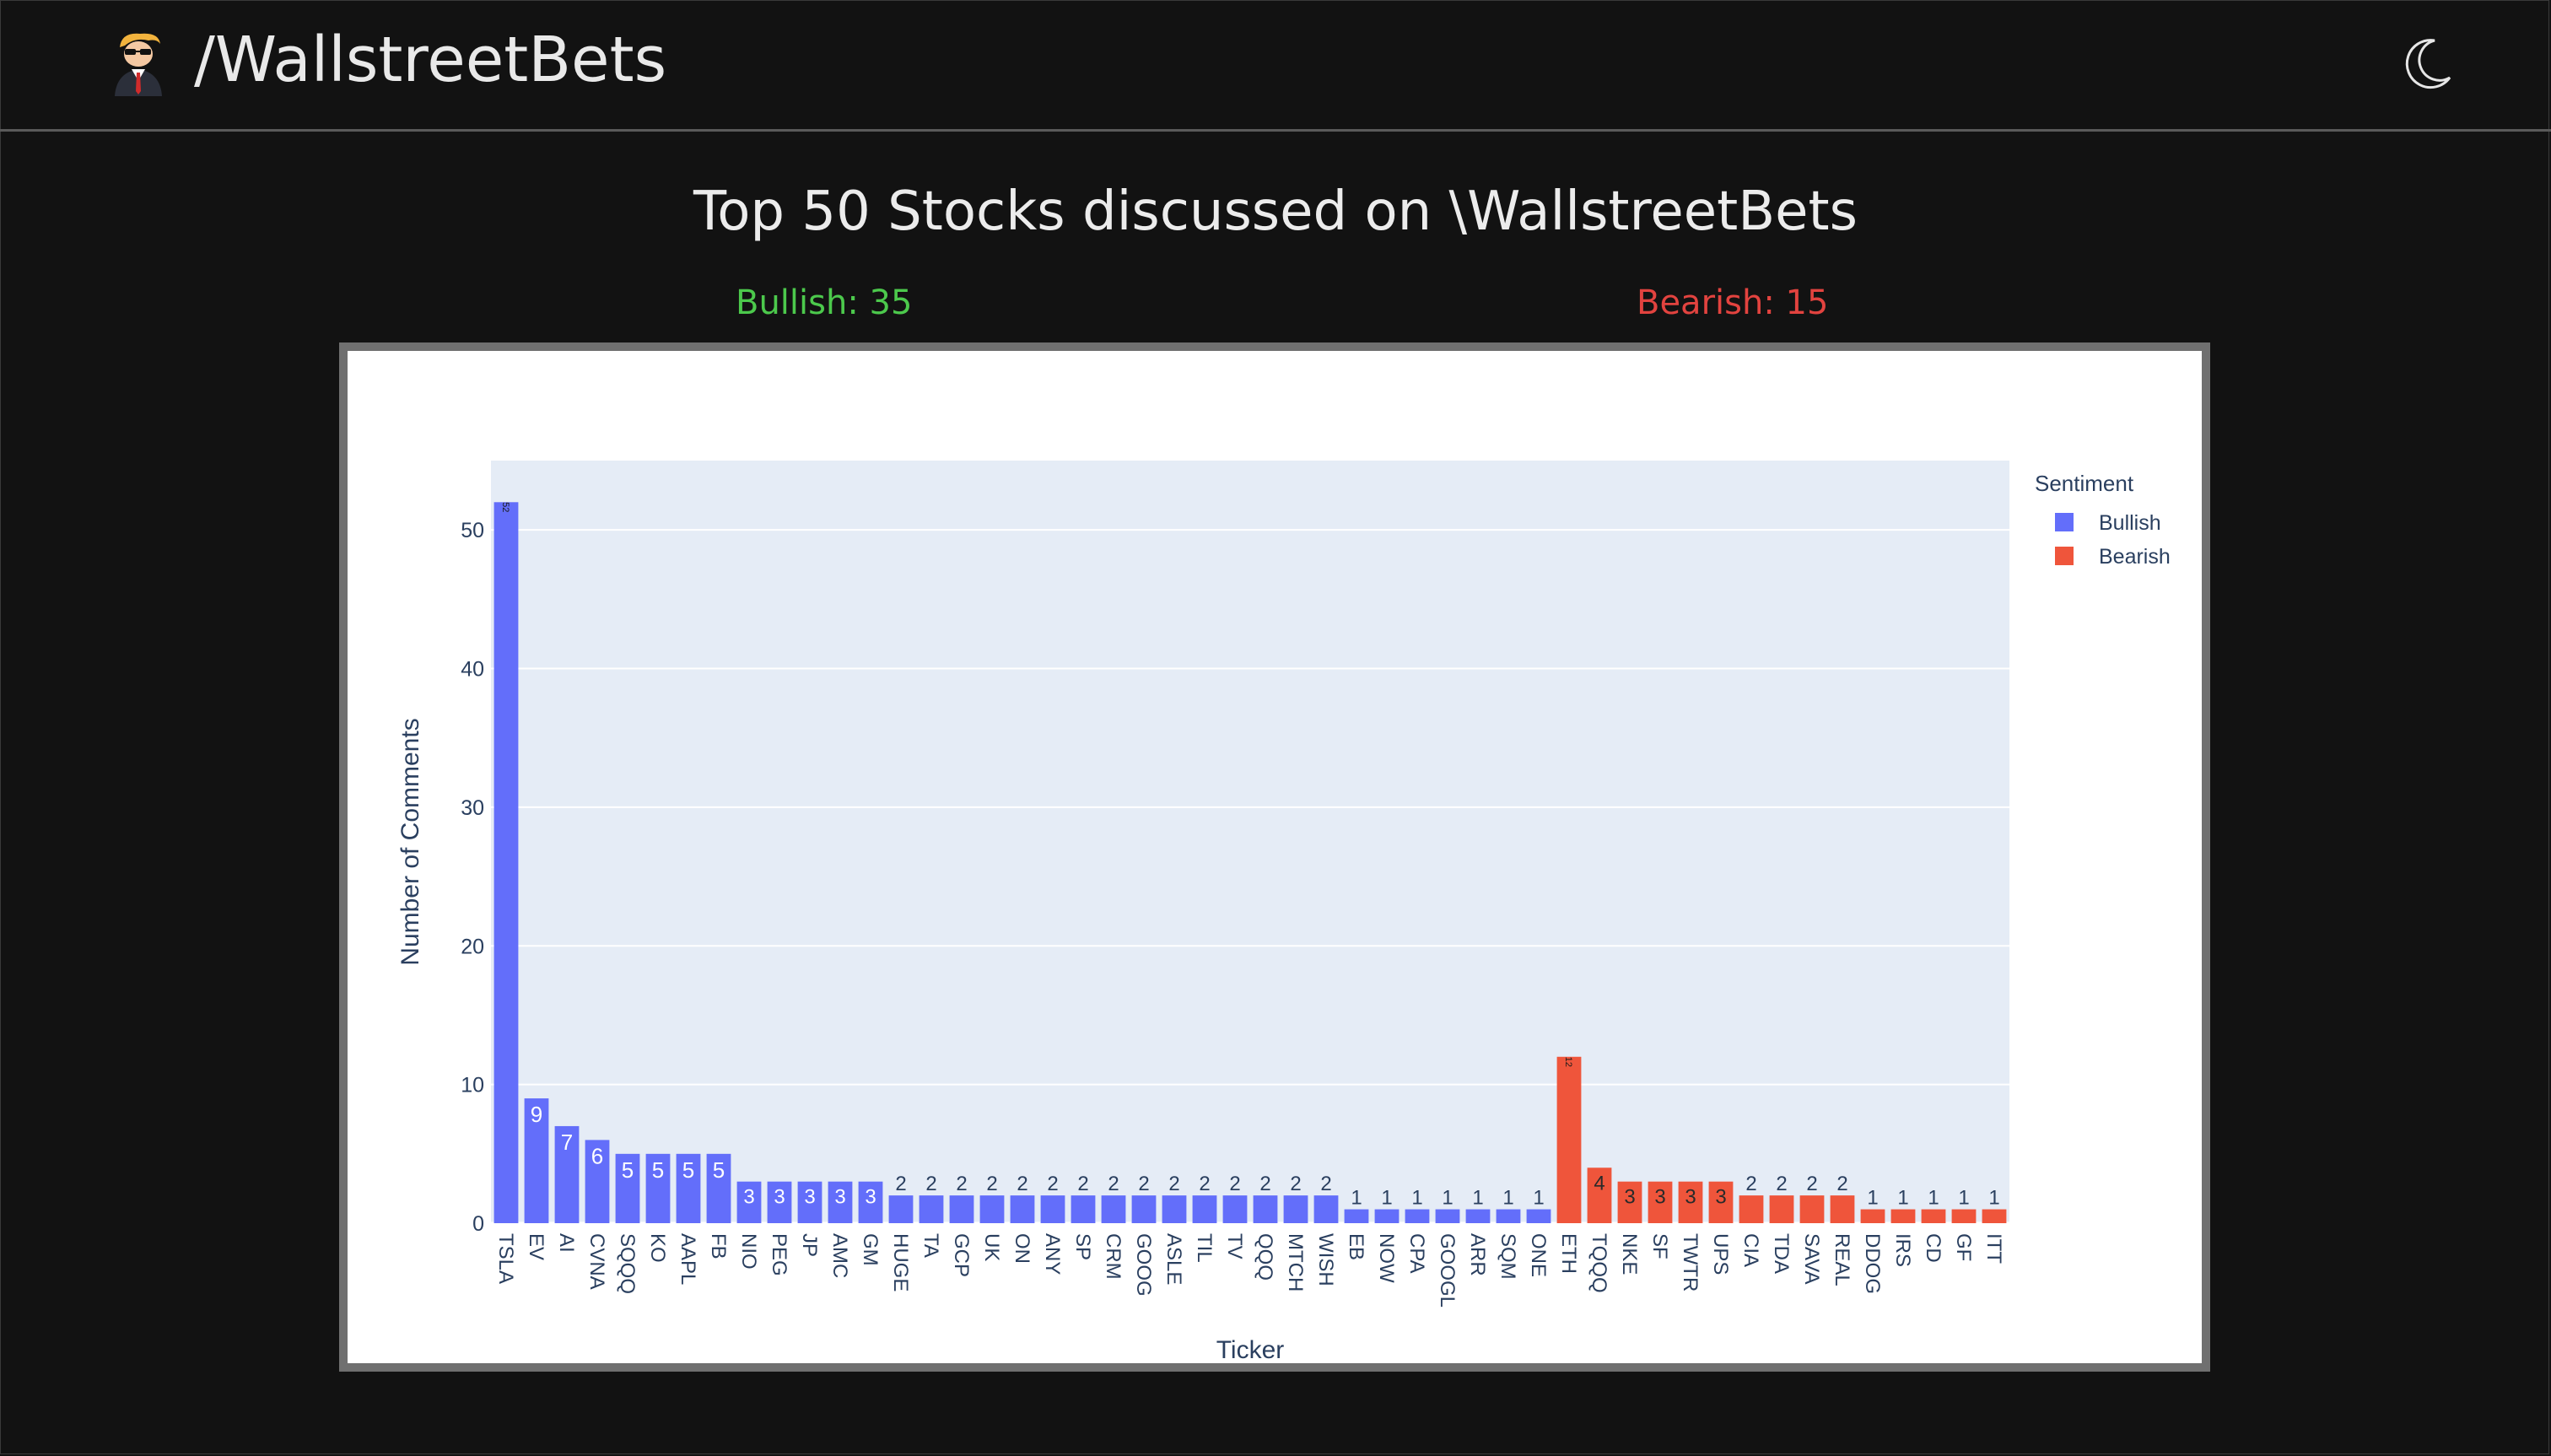 The image size is (2551, 1456). Describe the element at coordinates (536, 1247) in the screenshot. I see `x-tick-label: EV` at that location.